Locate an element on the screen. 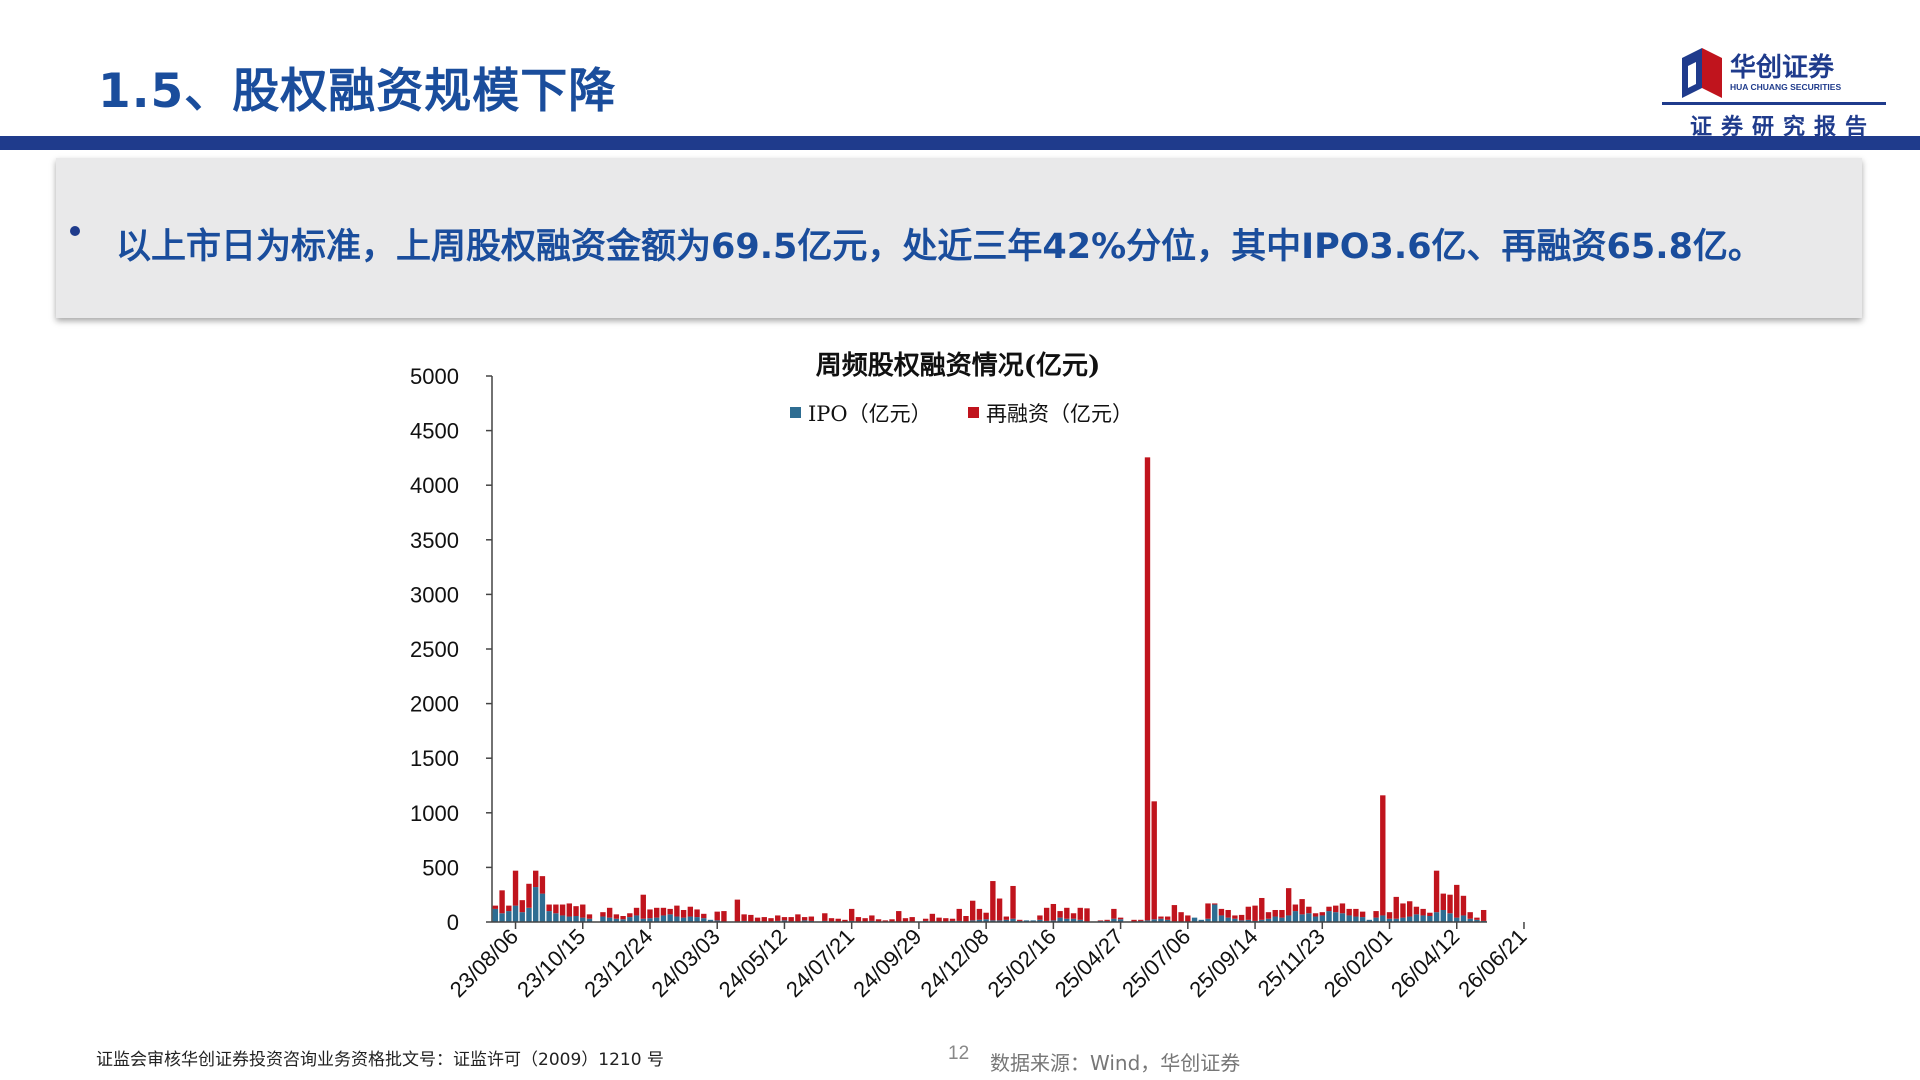  y-tick-label: 2500 is located at coordinates (434, 649).